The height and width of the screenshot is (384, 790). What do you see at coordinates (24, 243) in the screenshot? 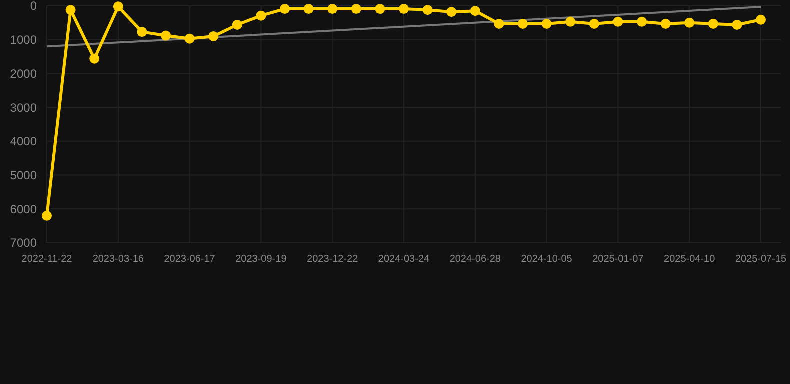
I see `y-tick-label: 7000` at bounding box center [24, 243].